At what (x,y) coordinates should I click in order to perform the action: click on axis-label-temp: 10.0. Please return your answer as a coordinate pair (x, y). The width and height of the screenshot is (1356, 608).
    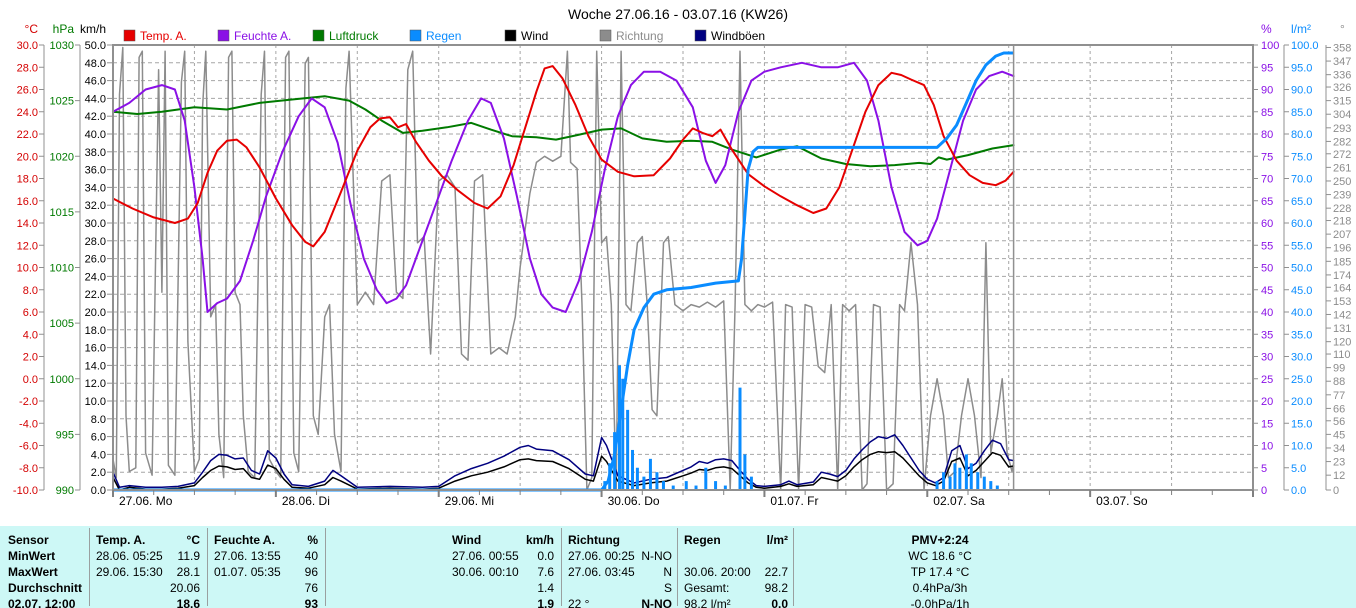
    Looking at the image, I should click on (27, 269).